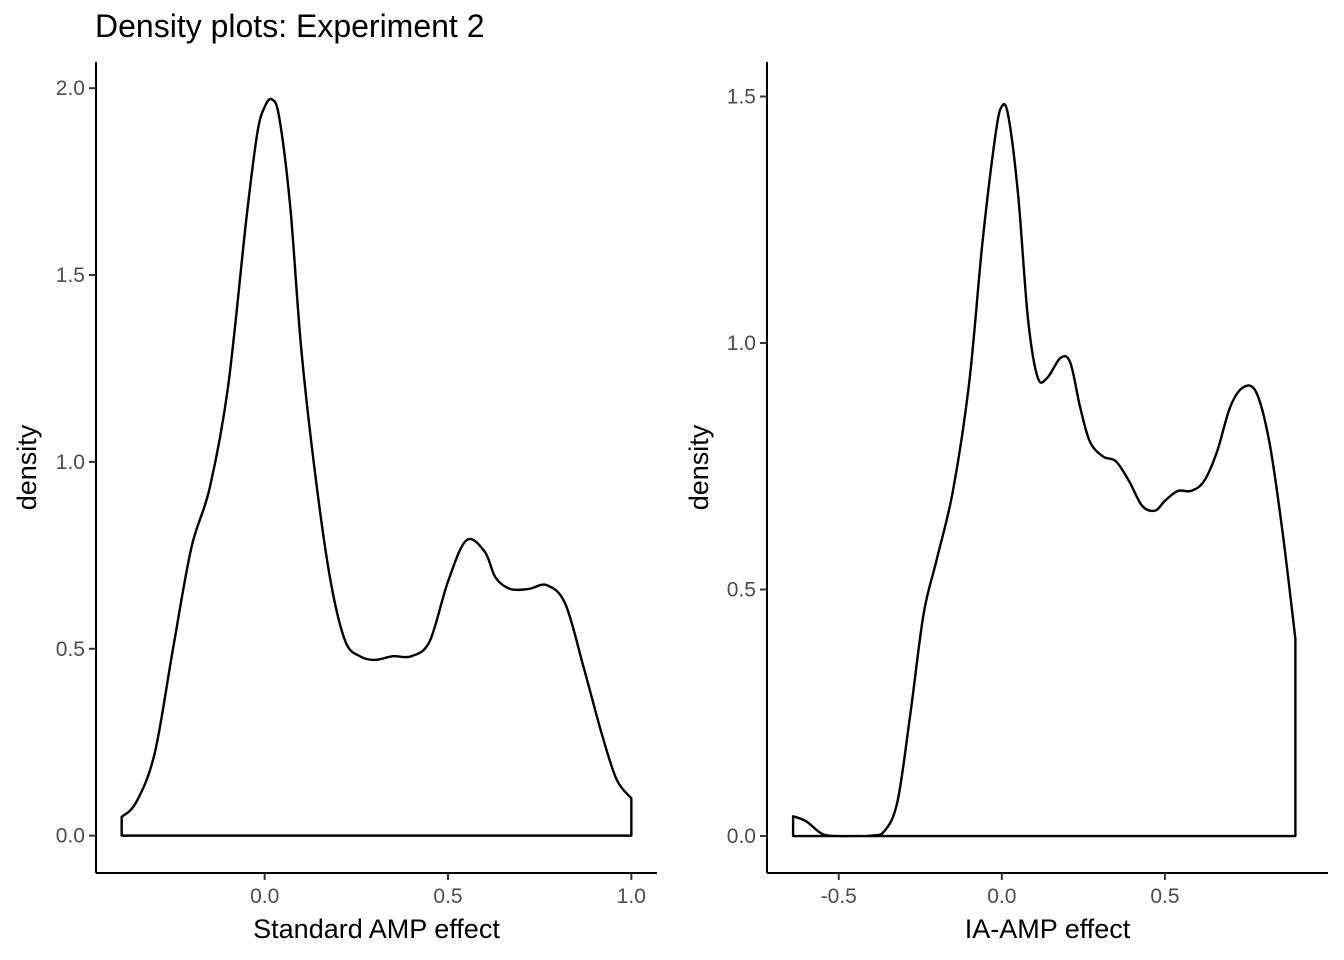 The image size is (1344, 960). I want to click on x-tick-label: -0.5, so click(839, 896).